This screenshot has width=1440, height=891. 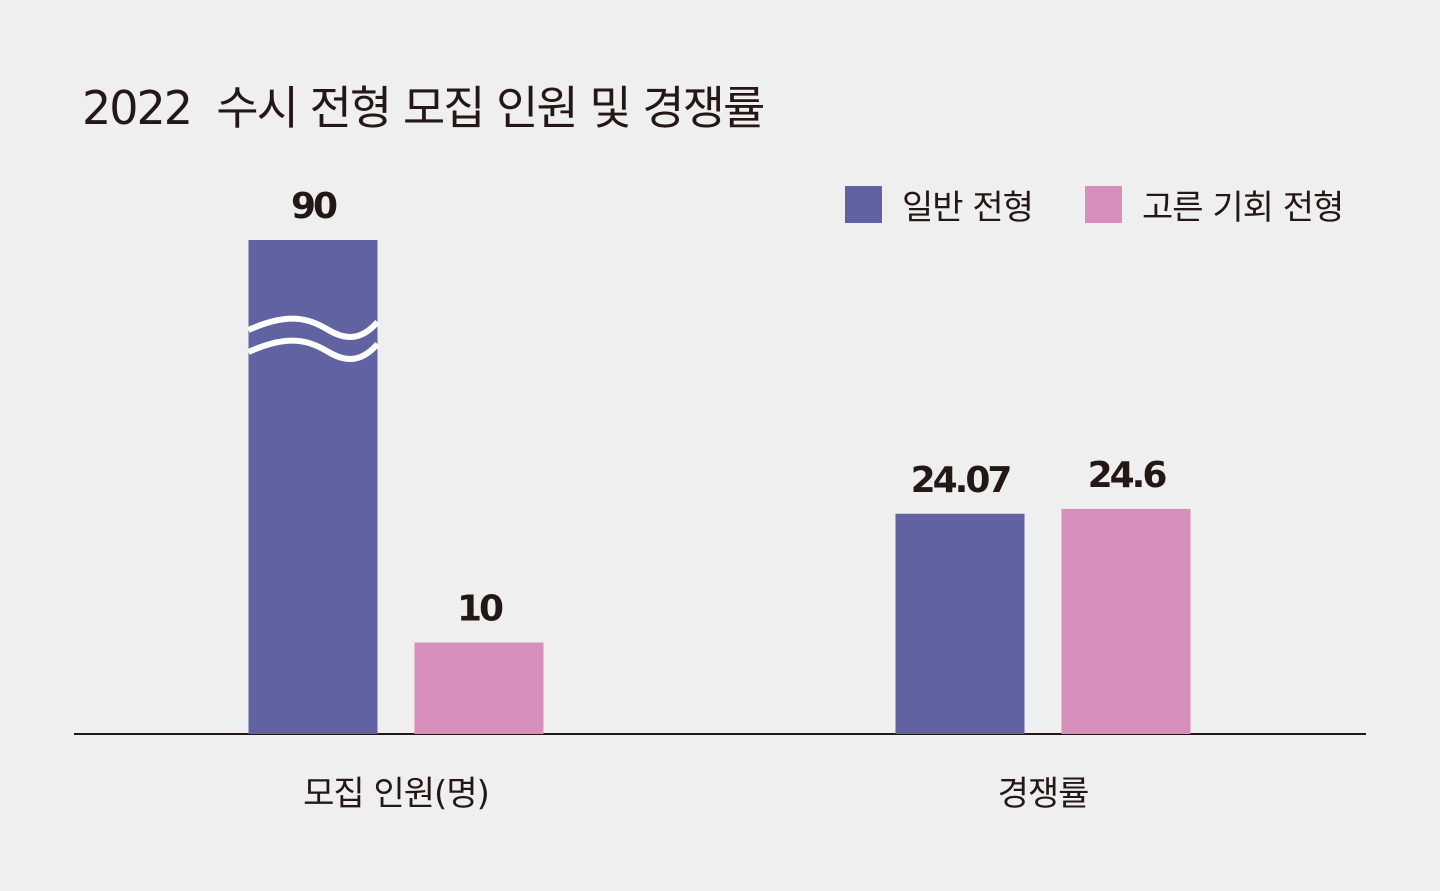 I want to click on data-label: 24.6, so click(x=1127, y=475).